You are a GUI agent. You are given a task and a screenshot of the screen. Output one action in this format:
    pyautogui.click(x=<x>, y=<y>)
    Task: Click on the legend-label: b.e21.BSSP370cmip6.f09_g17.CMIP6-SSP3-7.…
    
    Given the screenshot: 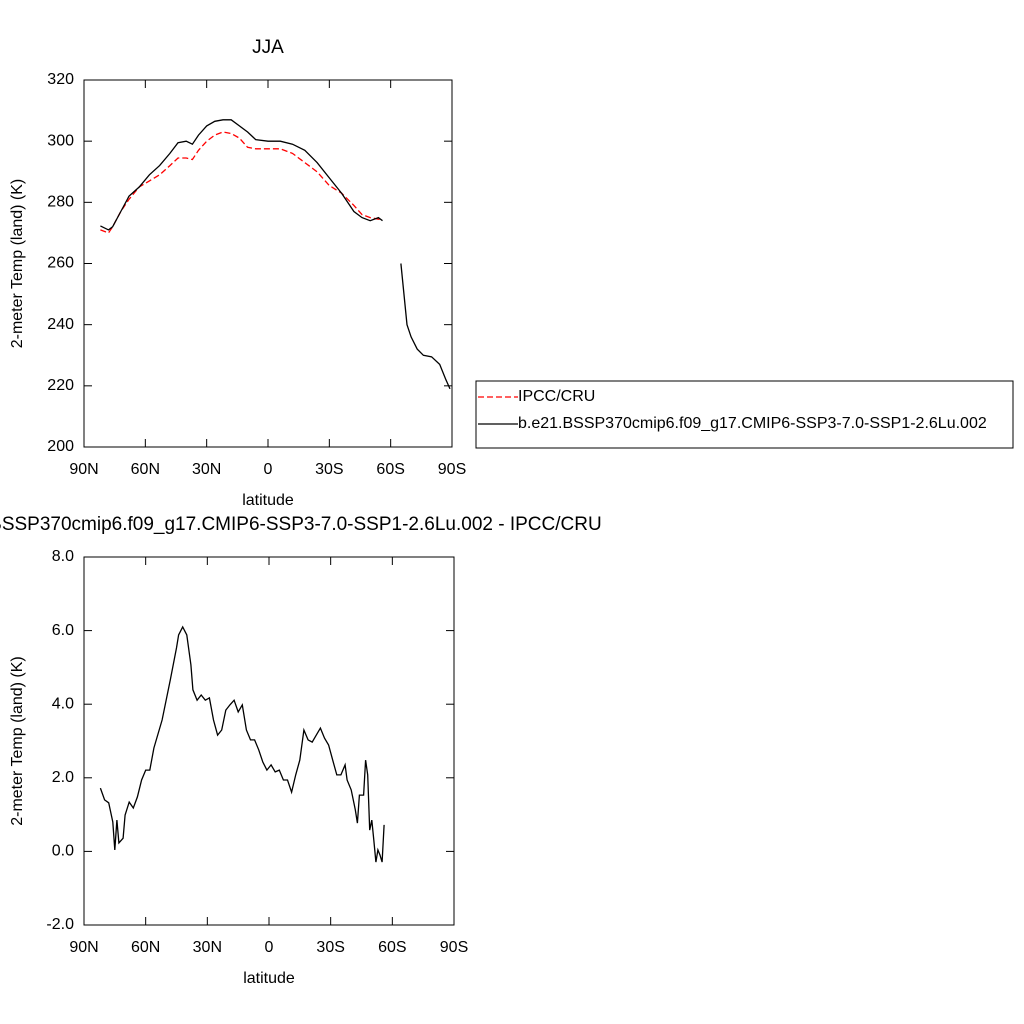 What is the action you would take?
    pyautogui.click(x=752, y=423)
    